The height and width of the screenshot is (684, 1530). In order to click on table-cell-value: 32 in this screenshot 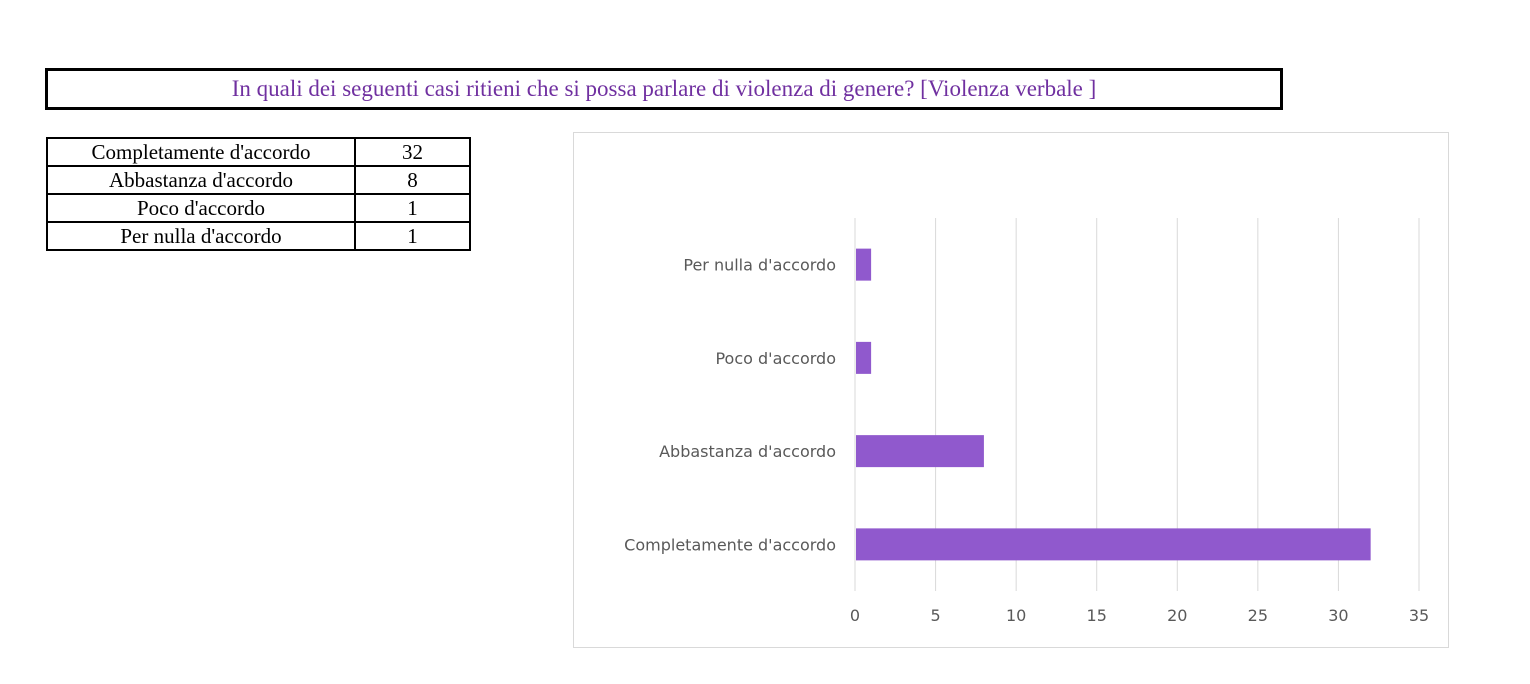, I will do `click(412, 152)`.